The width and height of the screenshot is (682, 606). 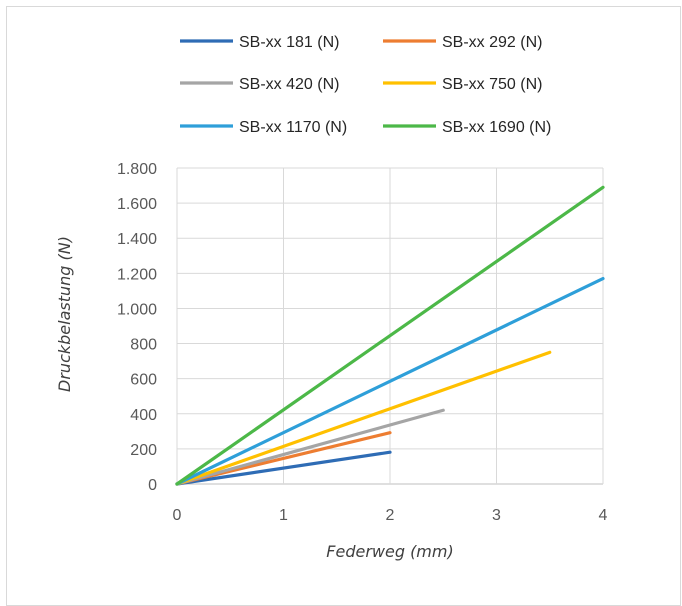 What do you see at coordinates (177, 515) in the screenshot?
I see `x-tick-label: 0` at bounding box center [177, 515].